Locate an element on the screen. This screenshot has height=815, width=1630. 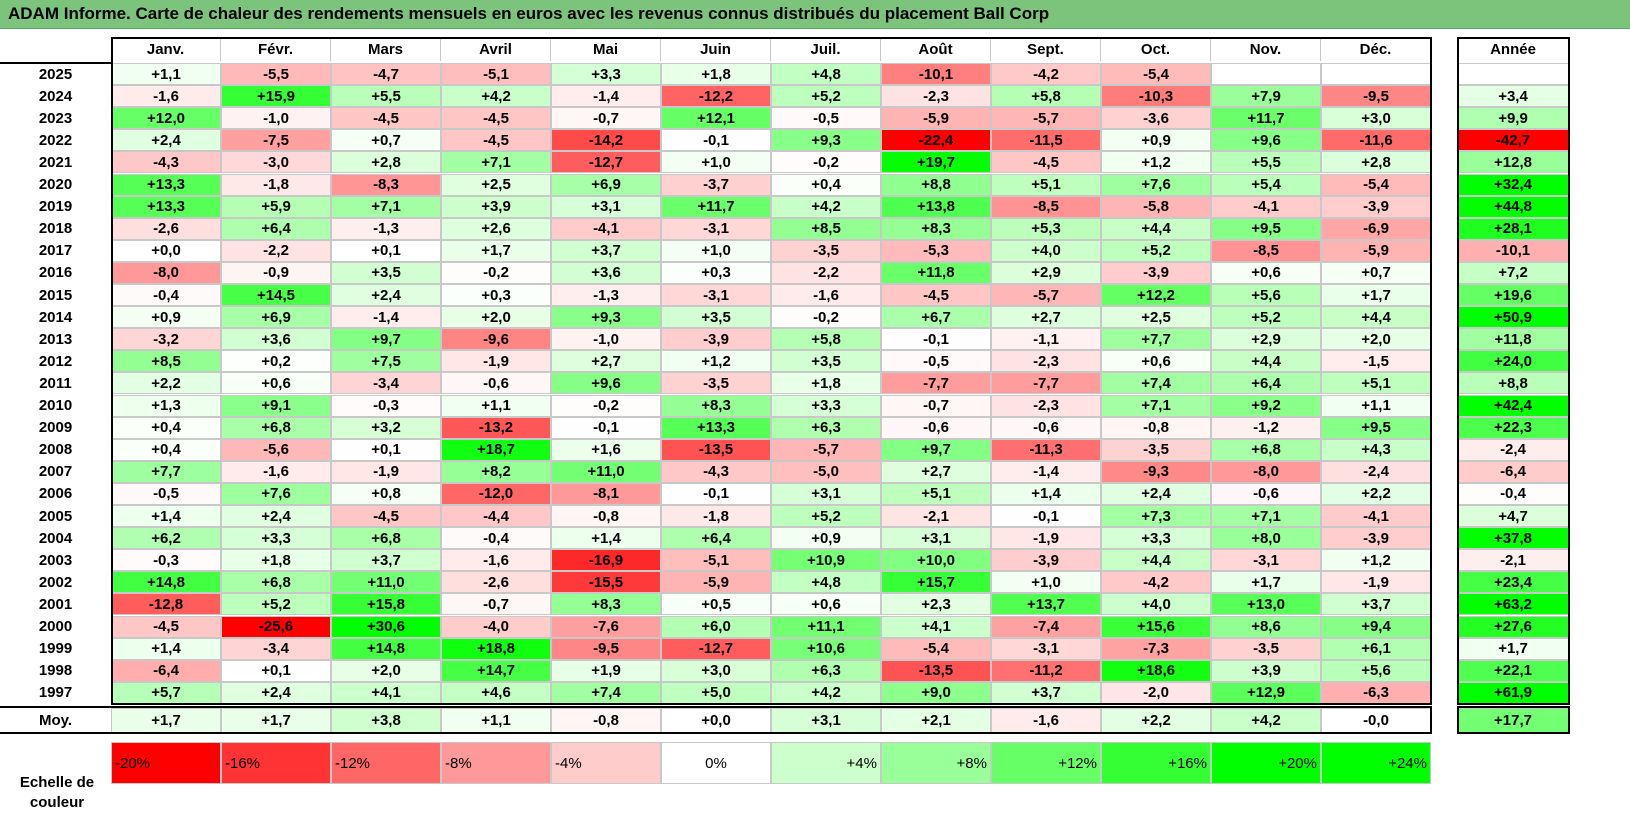
heatmap-cell: -2,6 is located at coordinates (496, 582).